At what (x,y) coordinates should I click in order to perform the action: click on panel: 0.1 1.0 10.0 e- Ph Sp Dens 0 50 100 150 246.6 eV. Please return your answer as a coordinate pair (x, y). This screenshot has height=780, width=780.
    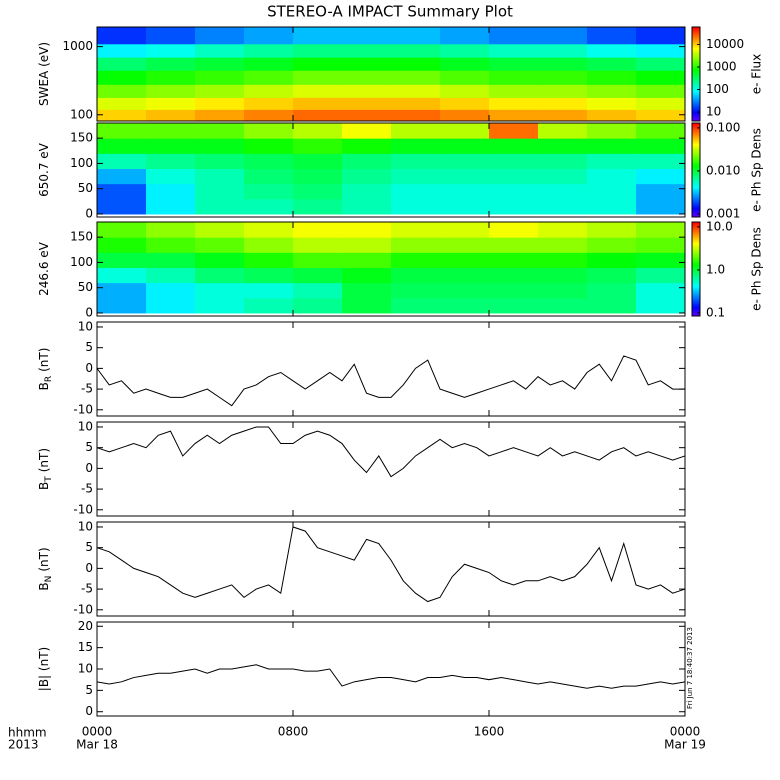
    Looking at the image, I should click on (400, 269).